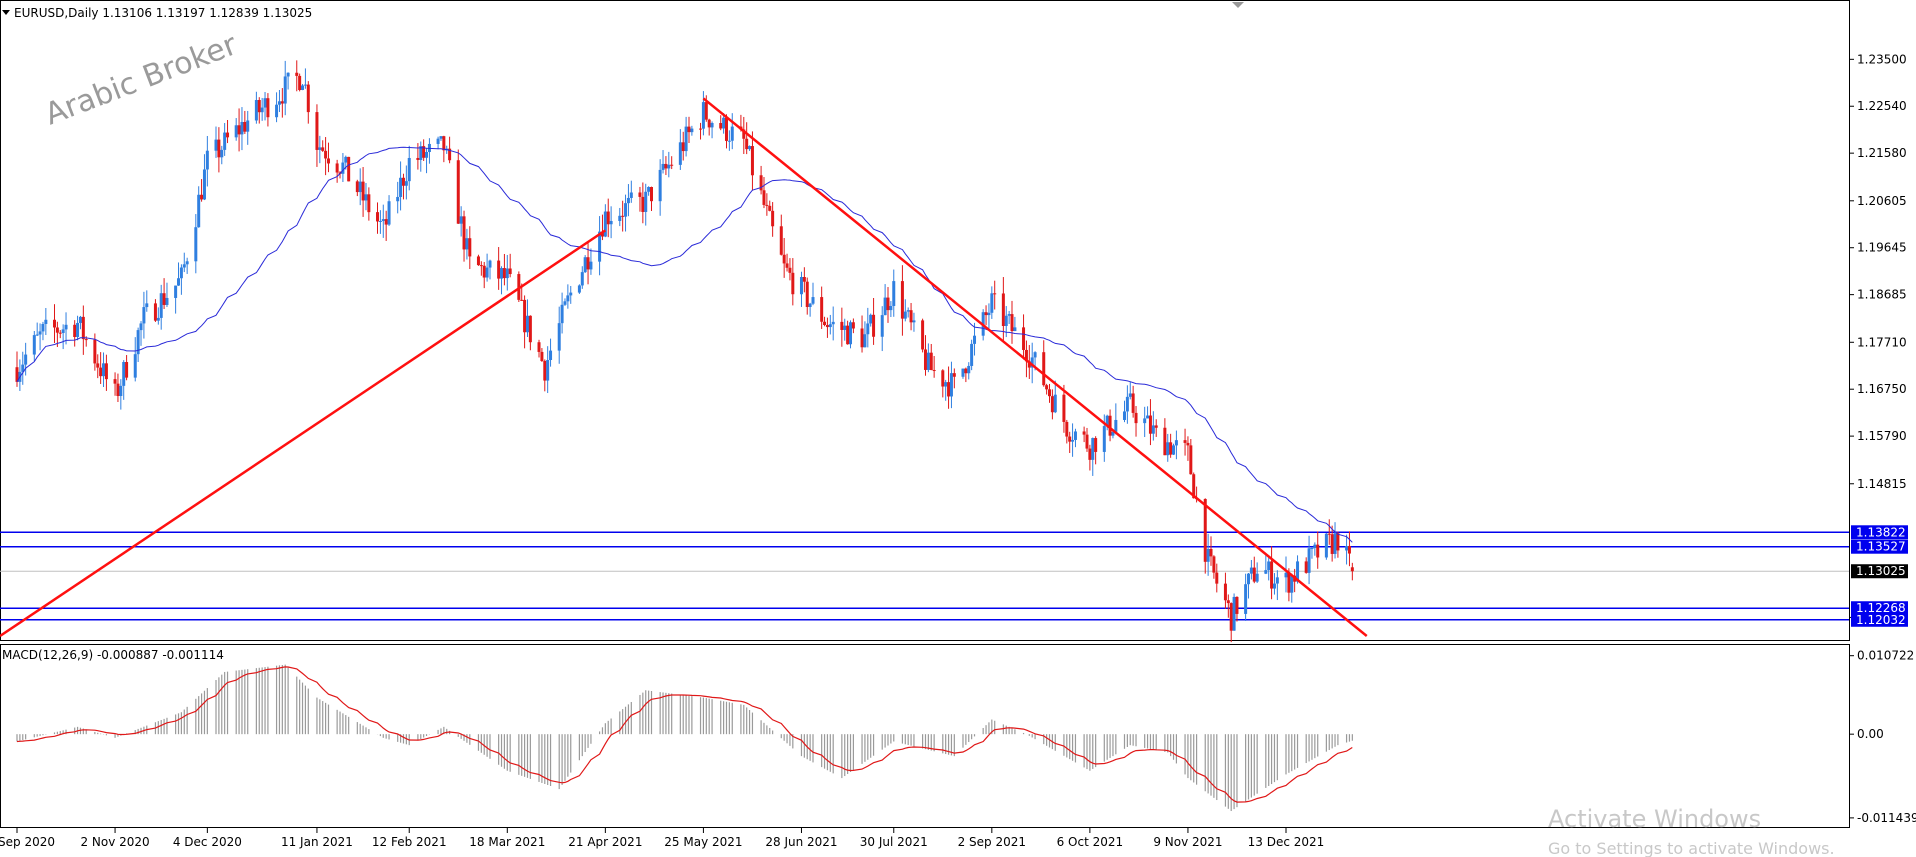 This screenshot has height=857, width=1916. I want to click on time-tick-label: 2 Sep 2021, so click(992, 842).